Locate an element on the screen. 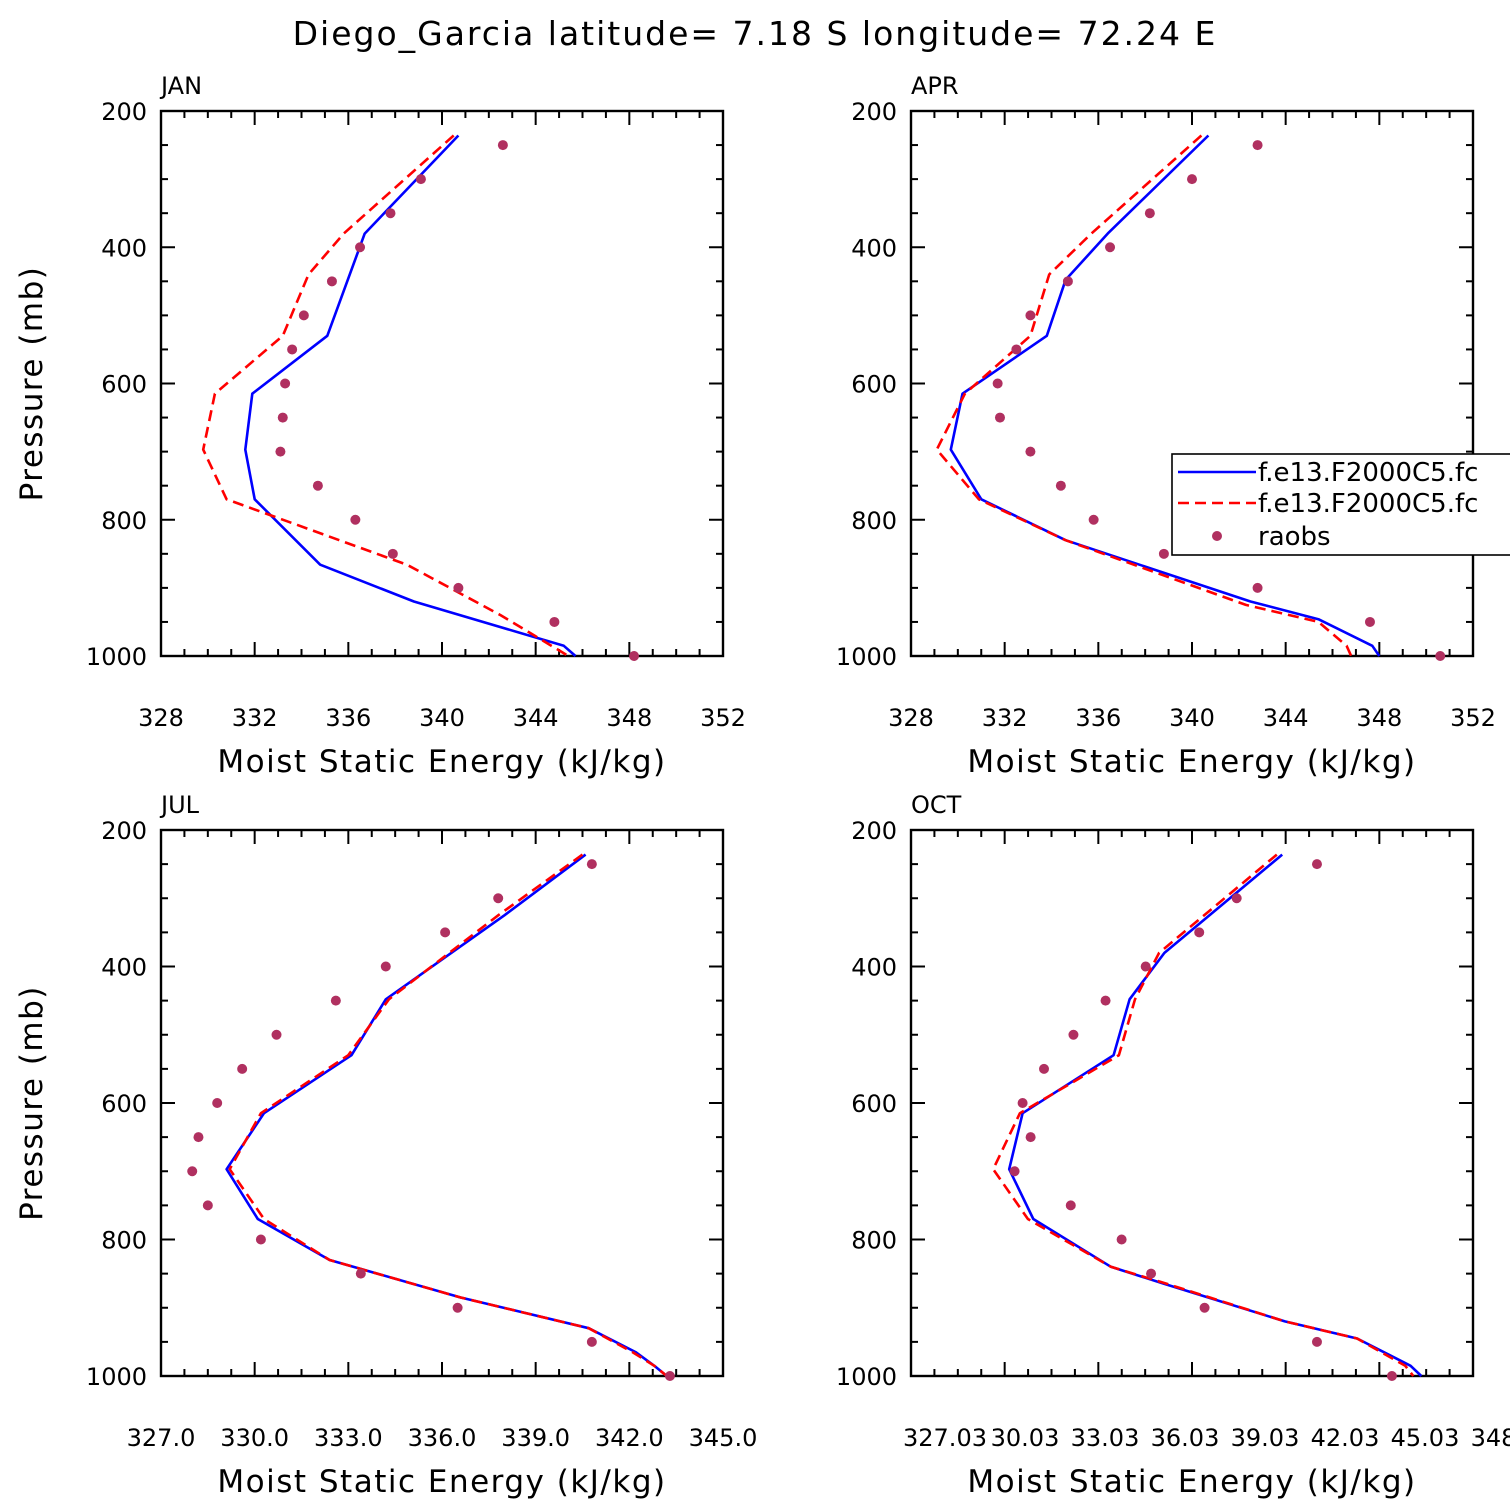 This screenshot has width=1510, height=1510. x-tick-label: 327.03 is located at coordinates (945, 1438).